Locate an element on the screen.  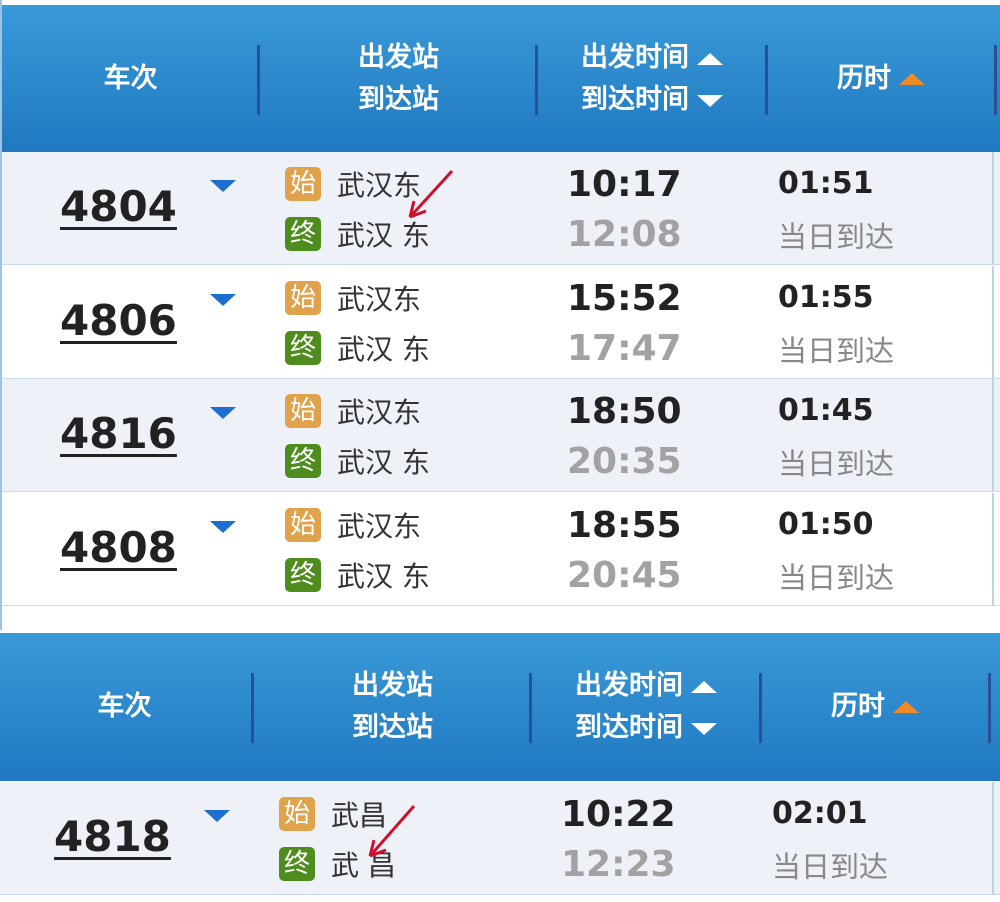
train-row: 4818 始武昌 终武 昌 10:22 12:23 02:01 当日到达 is located at coordinates (500, 838).